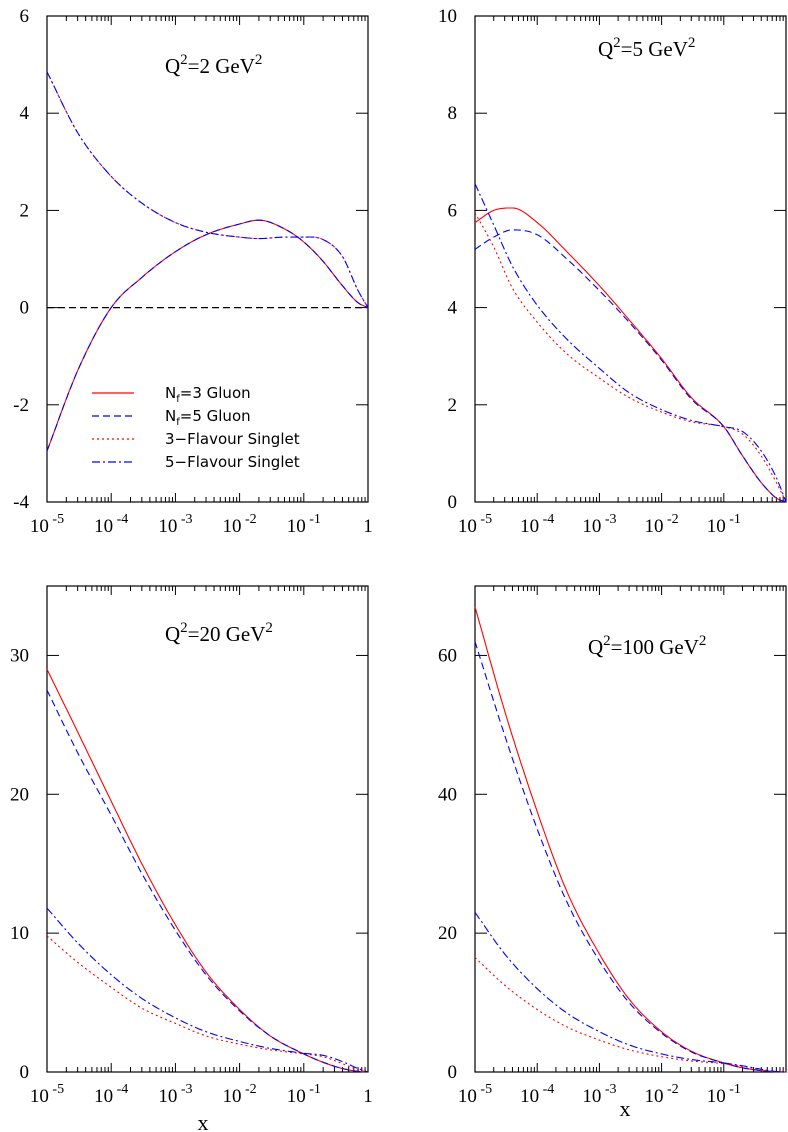 The height and width of the screenshot is (1132, 788). Describe the element at coordinates (21, 502) in the screenshot. I see `y-tick-label: -4` at that location.